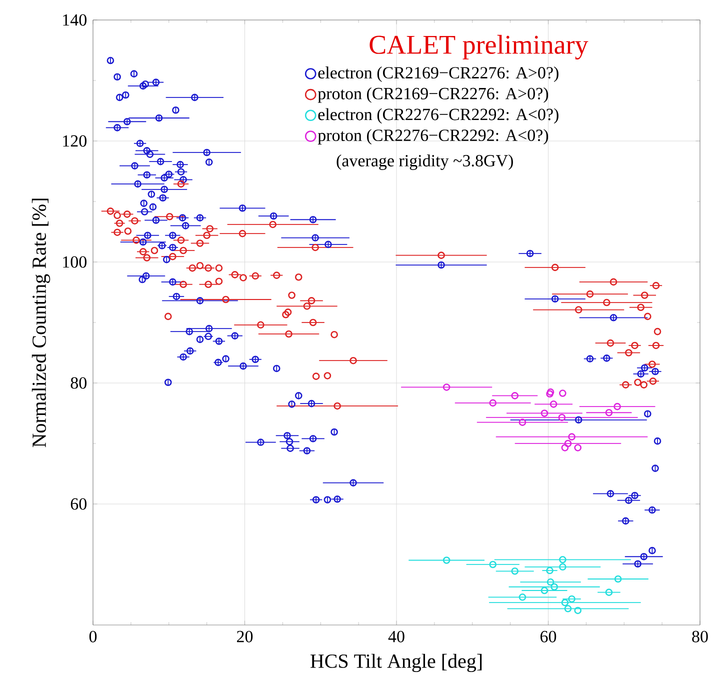 Image resolution: width=711 pixels, height=684 pixels. Describe the element at coordinates (74, 262) in the screenshot. I see `y-tick-label: 100` at that location.